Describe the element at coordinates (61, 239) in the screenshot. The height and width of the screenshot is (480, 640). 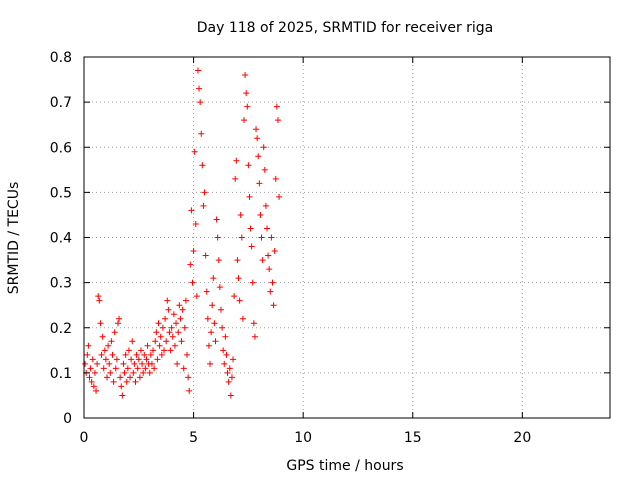
I see `y-tick-label: 0.4` at that location.